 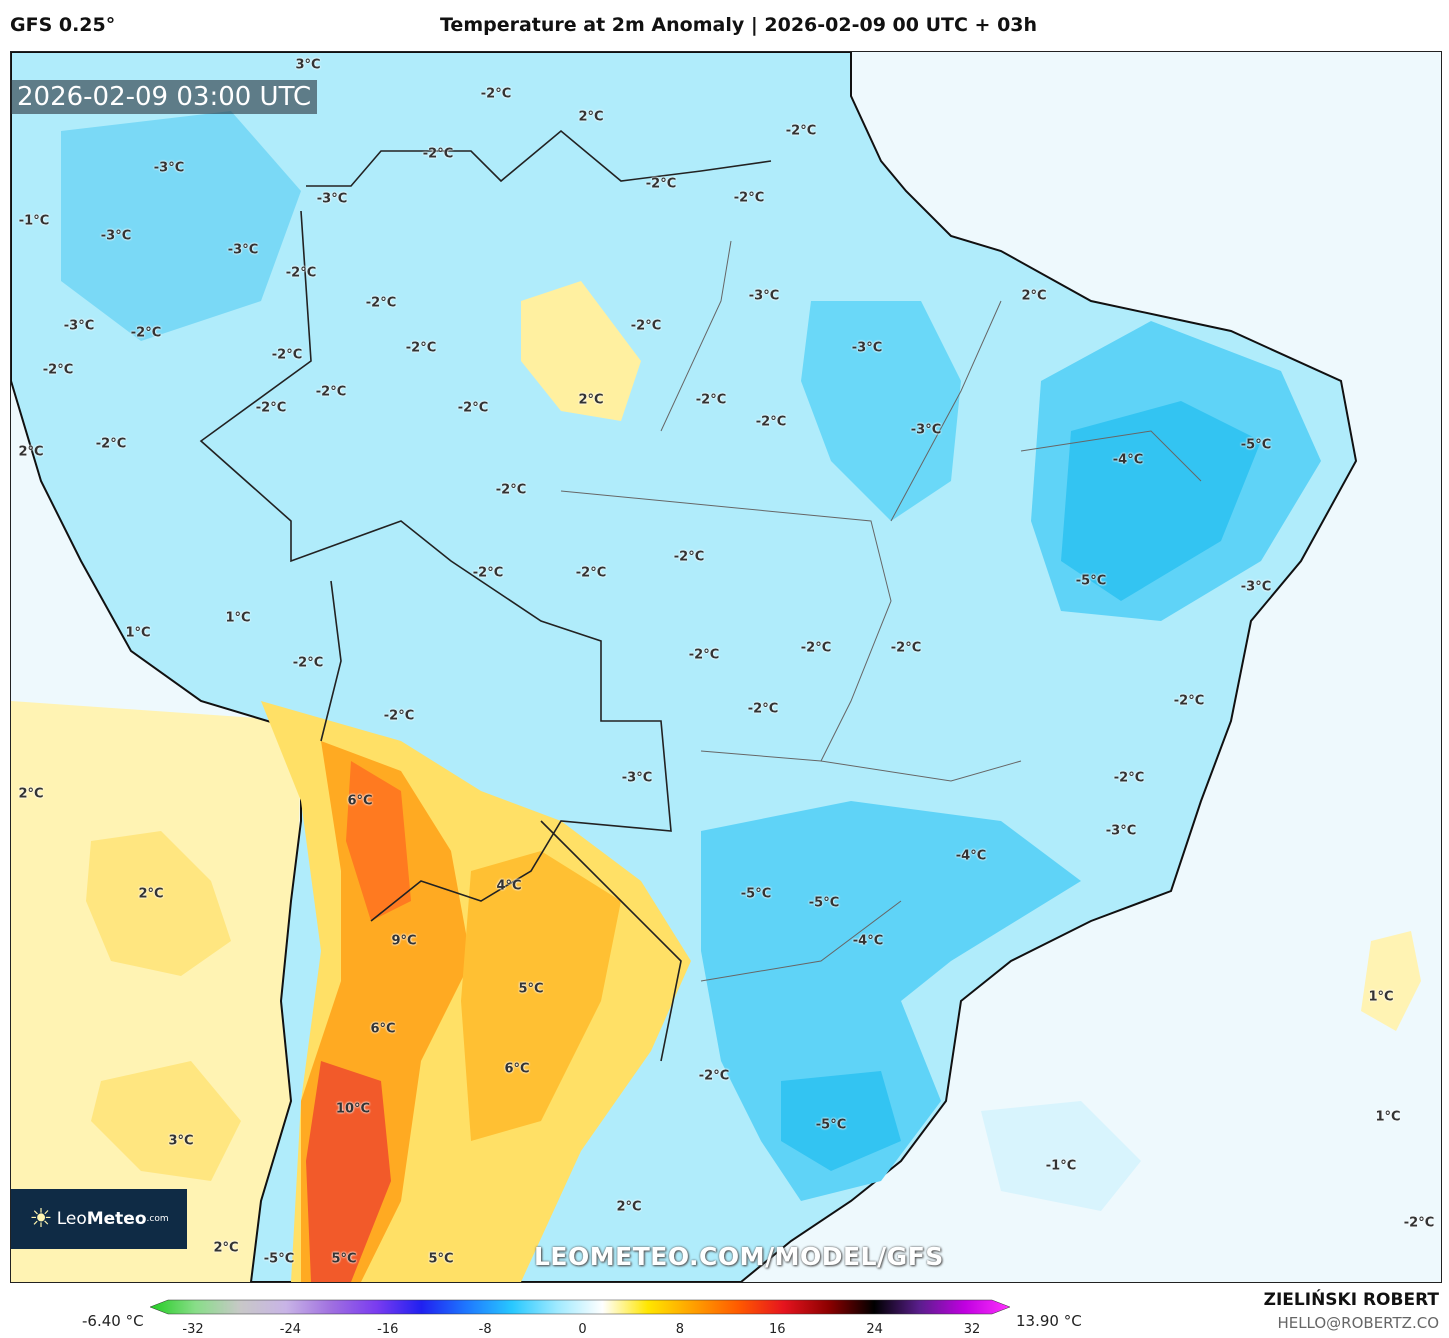 I want to click on warm-core-red, so click(x=348, y=1171).